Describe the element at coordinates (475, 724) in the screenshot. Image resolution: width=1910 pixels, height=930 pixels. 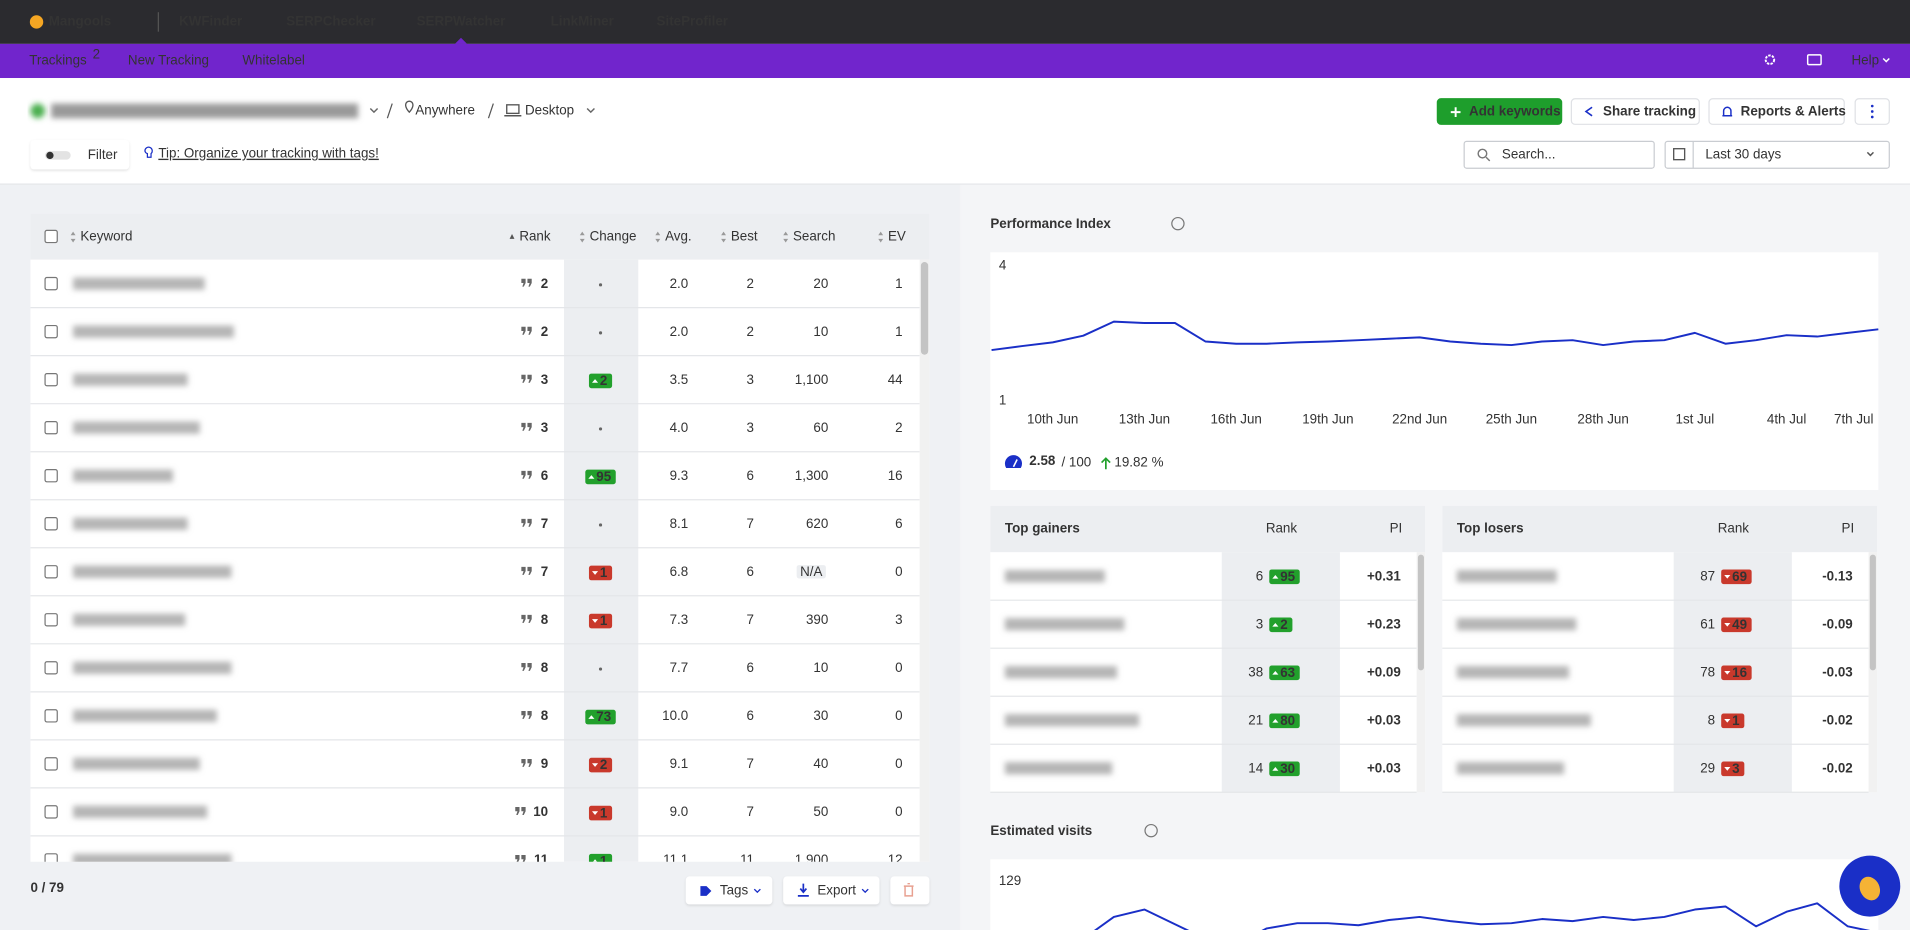
I see `table-row: 8 73 10.0 6 30 0` at that location.